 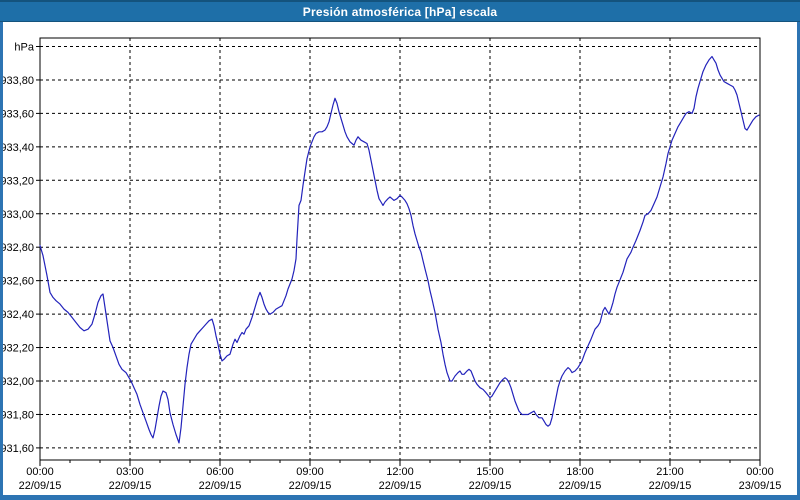 I want to click on x-tick-time-label: 06:00, so click(x=220, y=472).